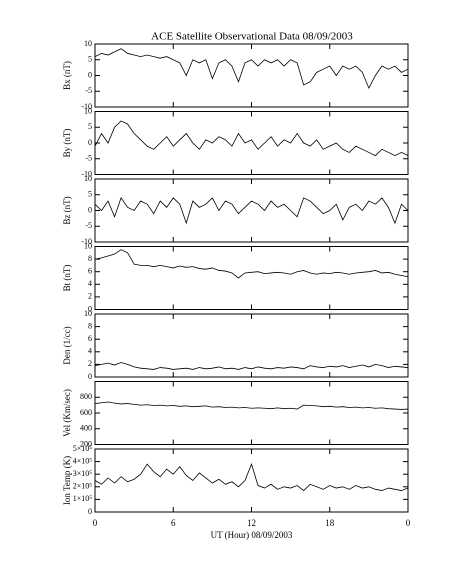  Describe the element at coordinates (86, 443) in the screenshot. I see `y-tick-label: 200` at that location.